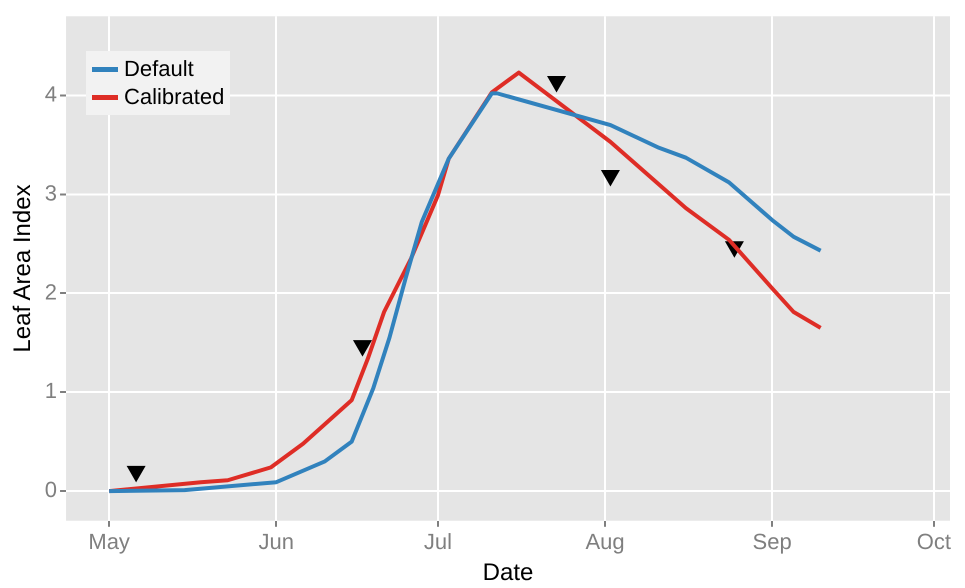 Image resolution: width=965 pixels, height=588 pixels. What do you see at coordinates (22, 268) in the screenshot?
I see `y-axis-title: Leaf Area Index` at bounding box center [22, 268].